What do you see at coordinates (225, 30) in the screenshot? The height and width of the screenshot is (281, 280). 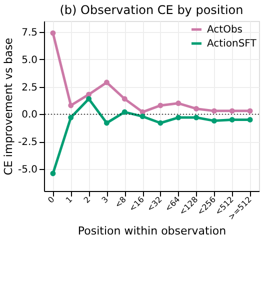 I see `legend-label: ActObs` at bounding box center [225, 30].